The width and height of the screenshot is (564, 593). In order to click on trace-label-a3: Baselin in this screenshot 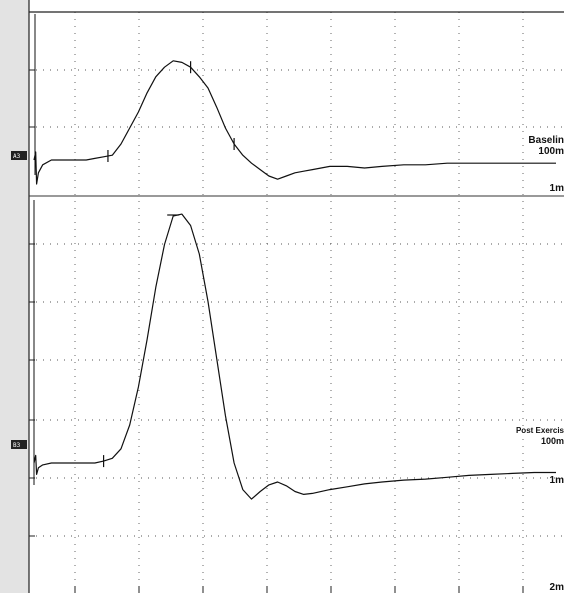, I will do `click(546, 140)`.